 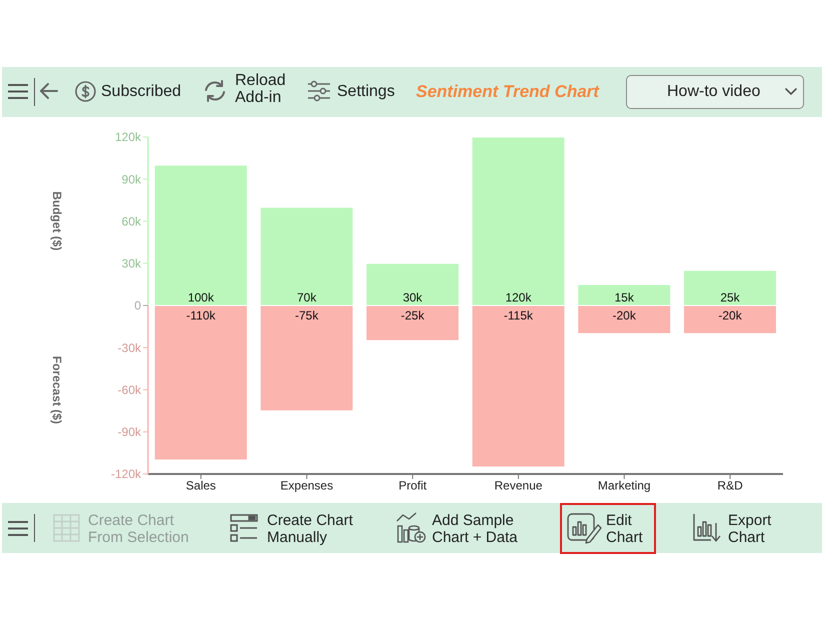 I want to click on x-tick-label: Expenses, so click(x=307, y=485).